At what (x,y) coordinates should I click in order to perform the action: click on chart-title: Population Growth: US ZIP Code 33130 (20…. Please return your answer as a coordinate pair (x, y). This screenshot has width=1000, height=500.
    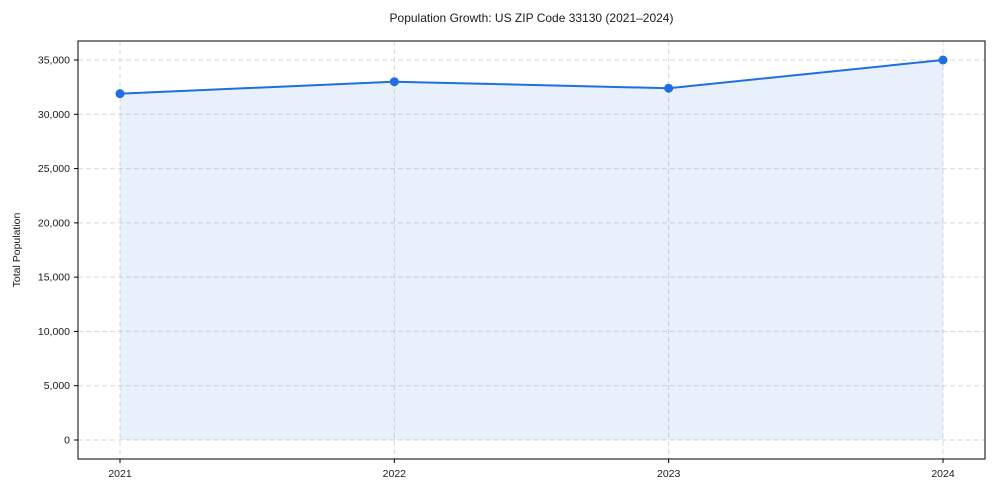
    Looking at the image, I should click on (531, 18).